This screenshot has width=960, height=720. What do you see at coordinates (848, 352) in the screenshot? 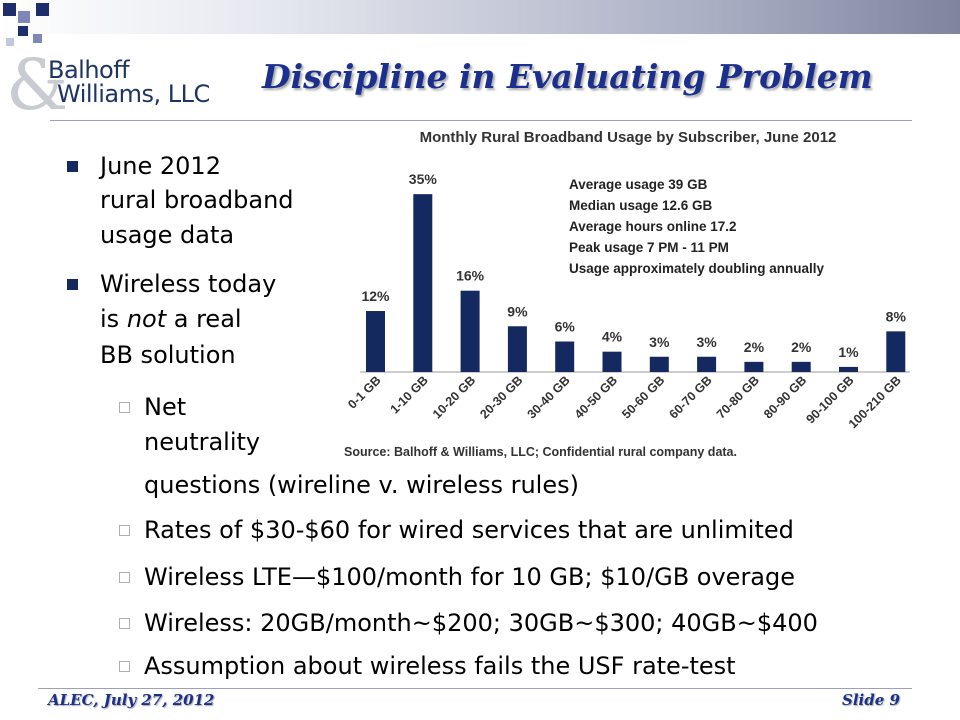
I see `bar-data-label: 1%` at bounding box center [848, 352].